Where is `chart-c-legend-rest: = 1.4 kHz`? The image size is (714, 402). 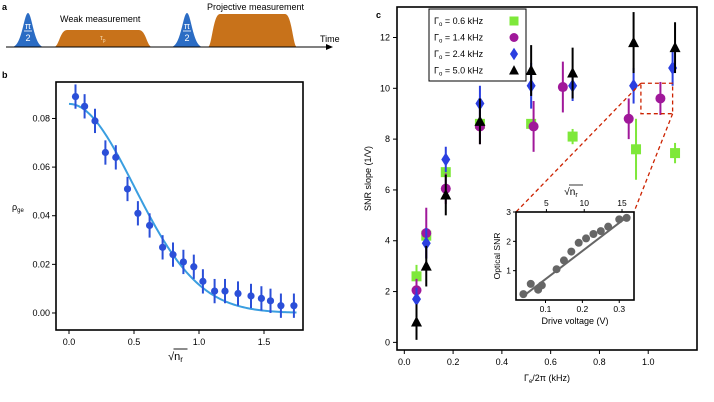
chart-c-legend-rest: = 1.4 kHz is located at coordinates (462, 38).